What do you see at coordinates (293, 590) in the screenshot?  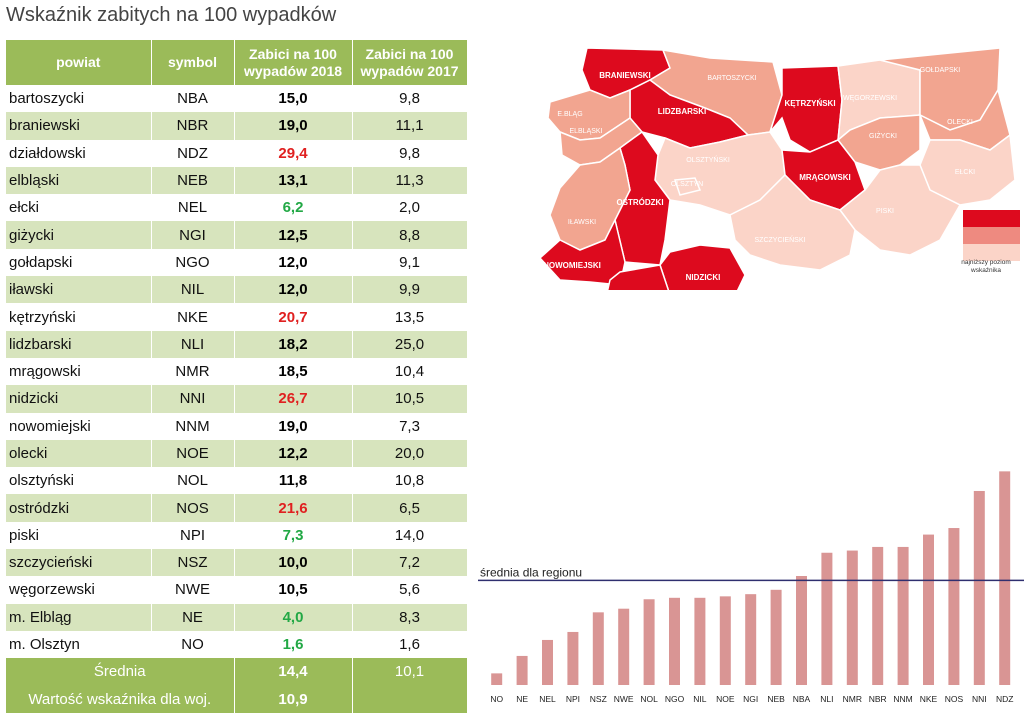 I see `value-2018-cell: 10,5` at bounding box center [293, 590].